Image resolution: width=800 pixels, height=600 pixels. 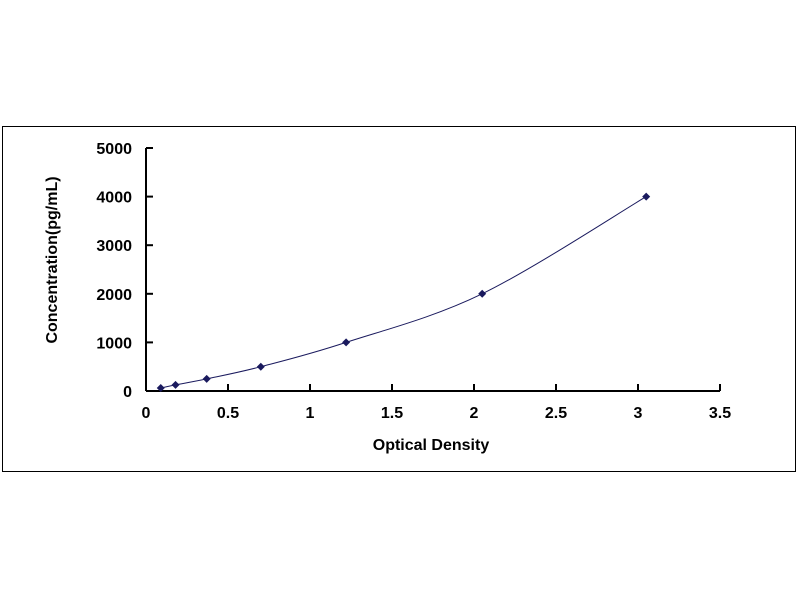 I want to click on x-tick-label: 2.5, so click(x=556, y=413).